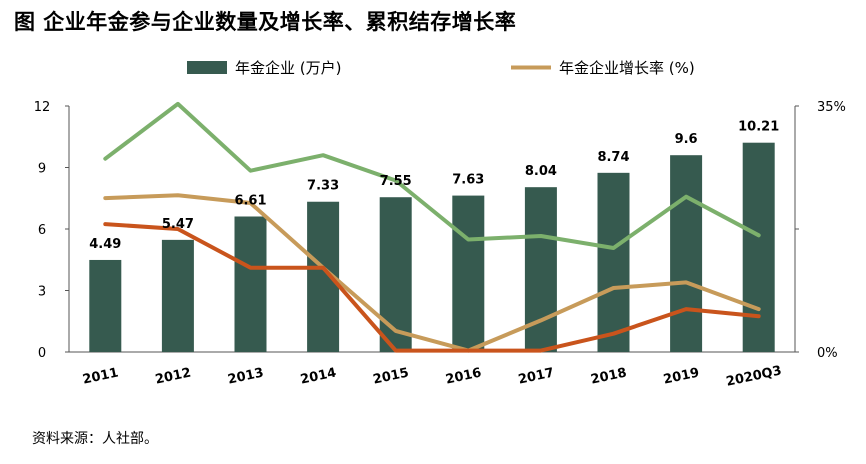  I want to click on right-axis-tick-label: 35%, so click(831, 107).